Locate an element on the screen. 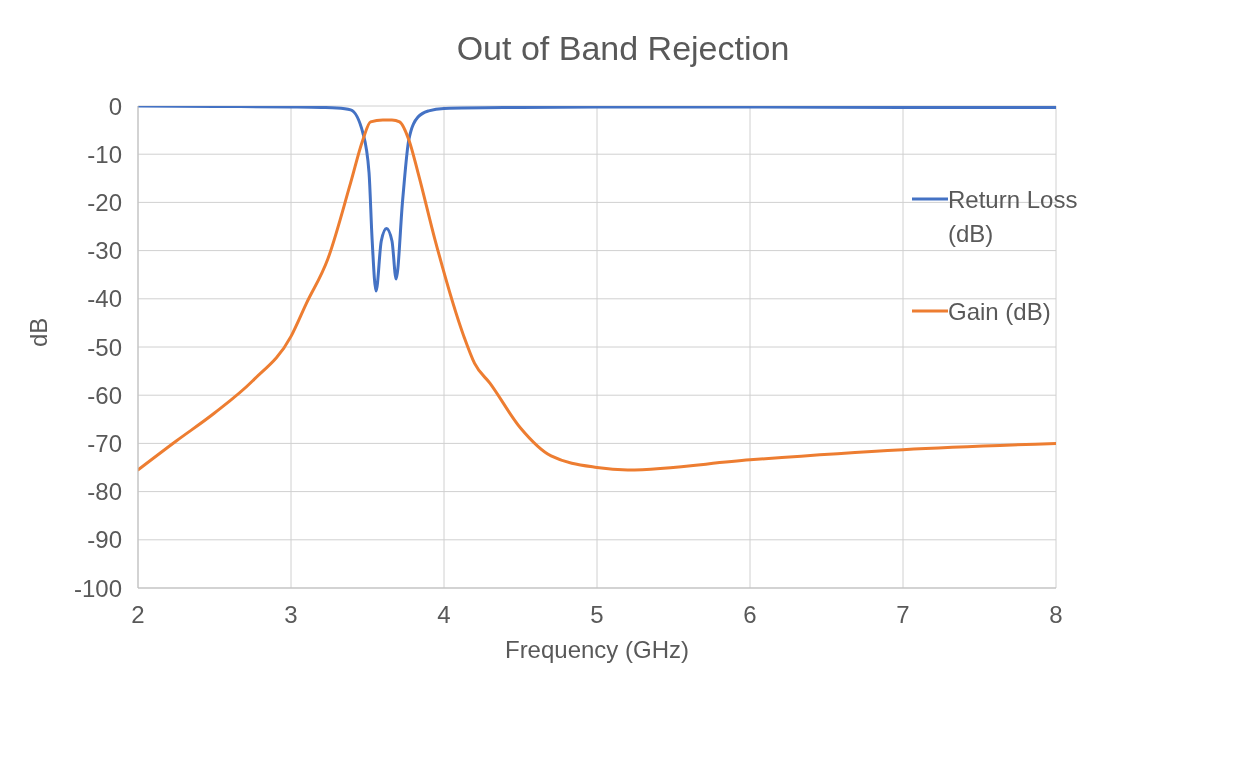  x-tick-label: 3 is located at coordinates (291, 615).